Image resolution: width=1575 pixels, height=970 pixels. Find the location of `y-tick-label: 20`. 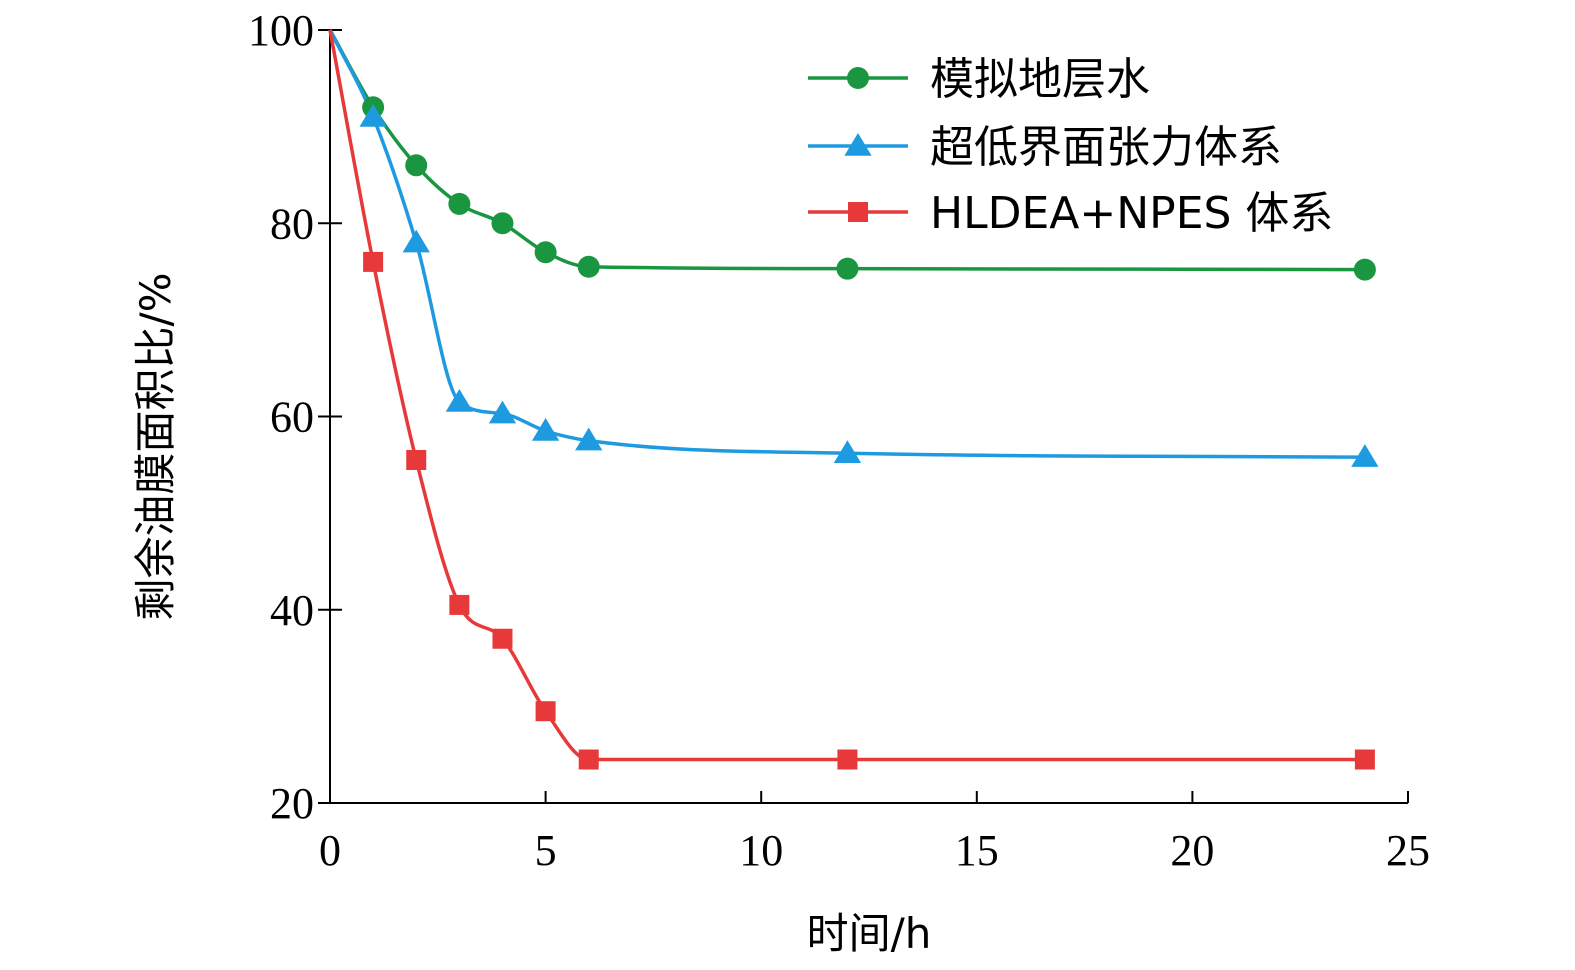

y-tick-label: 20 is located at coordinates (292, 803).